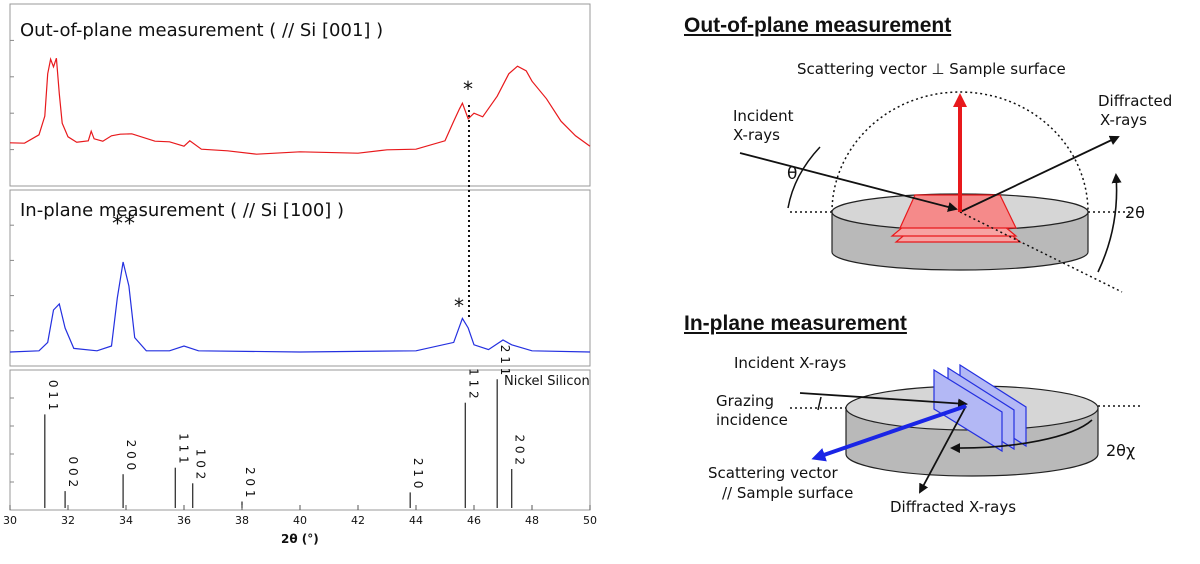 The width and height of the screenshot is (1200, 564). Describe the element at coordinates (889, 433) in the screenshot. I see `scattering-vector-parallel` at that location.